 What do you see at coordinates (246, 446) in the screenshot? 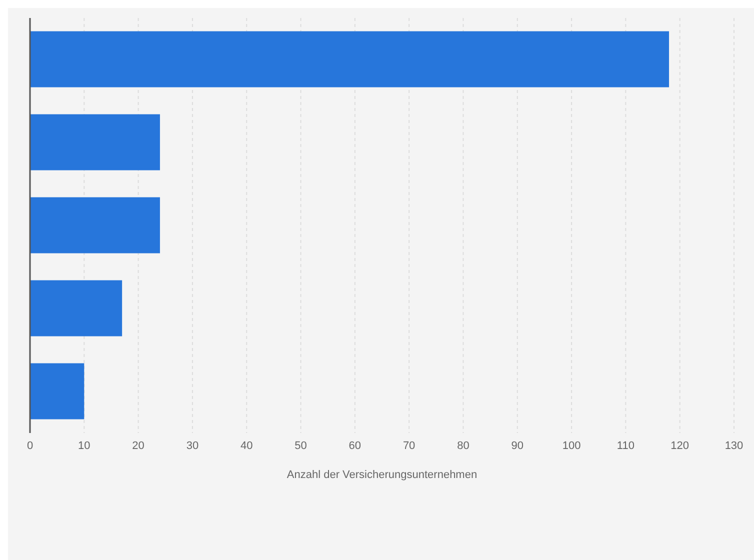
I see `x-tick-label: 40` at bounding box center [246, 446].